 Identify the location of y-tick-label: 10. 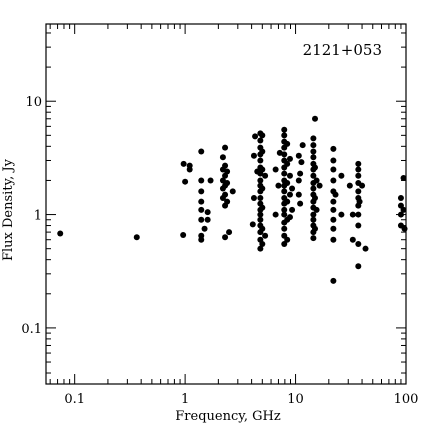
(33, 102).